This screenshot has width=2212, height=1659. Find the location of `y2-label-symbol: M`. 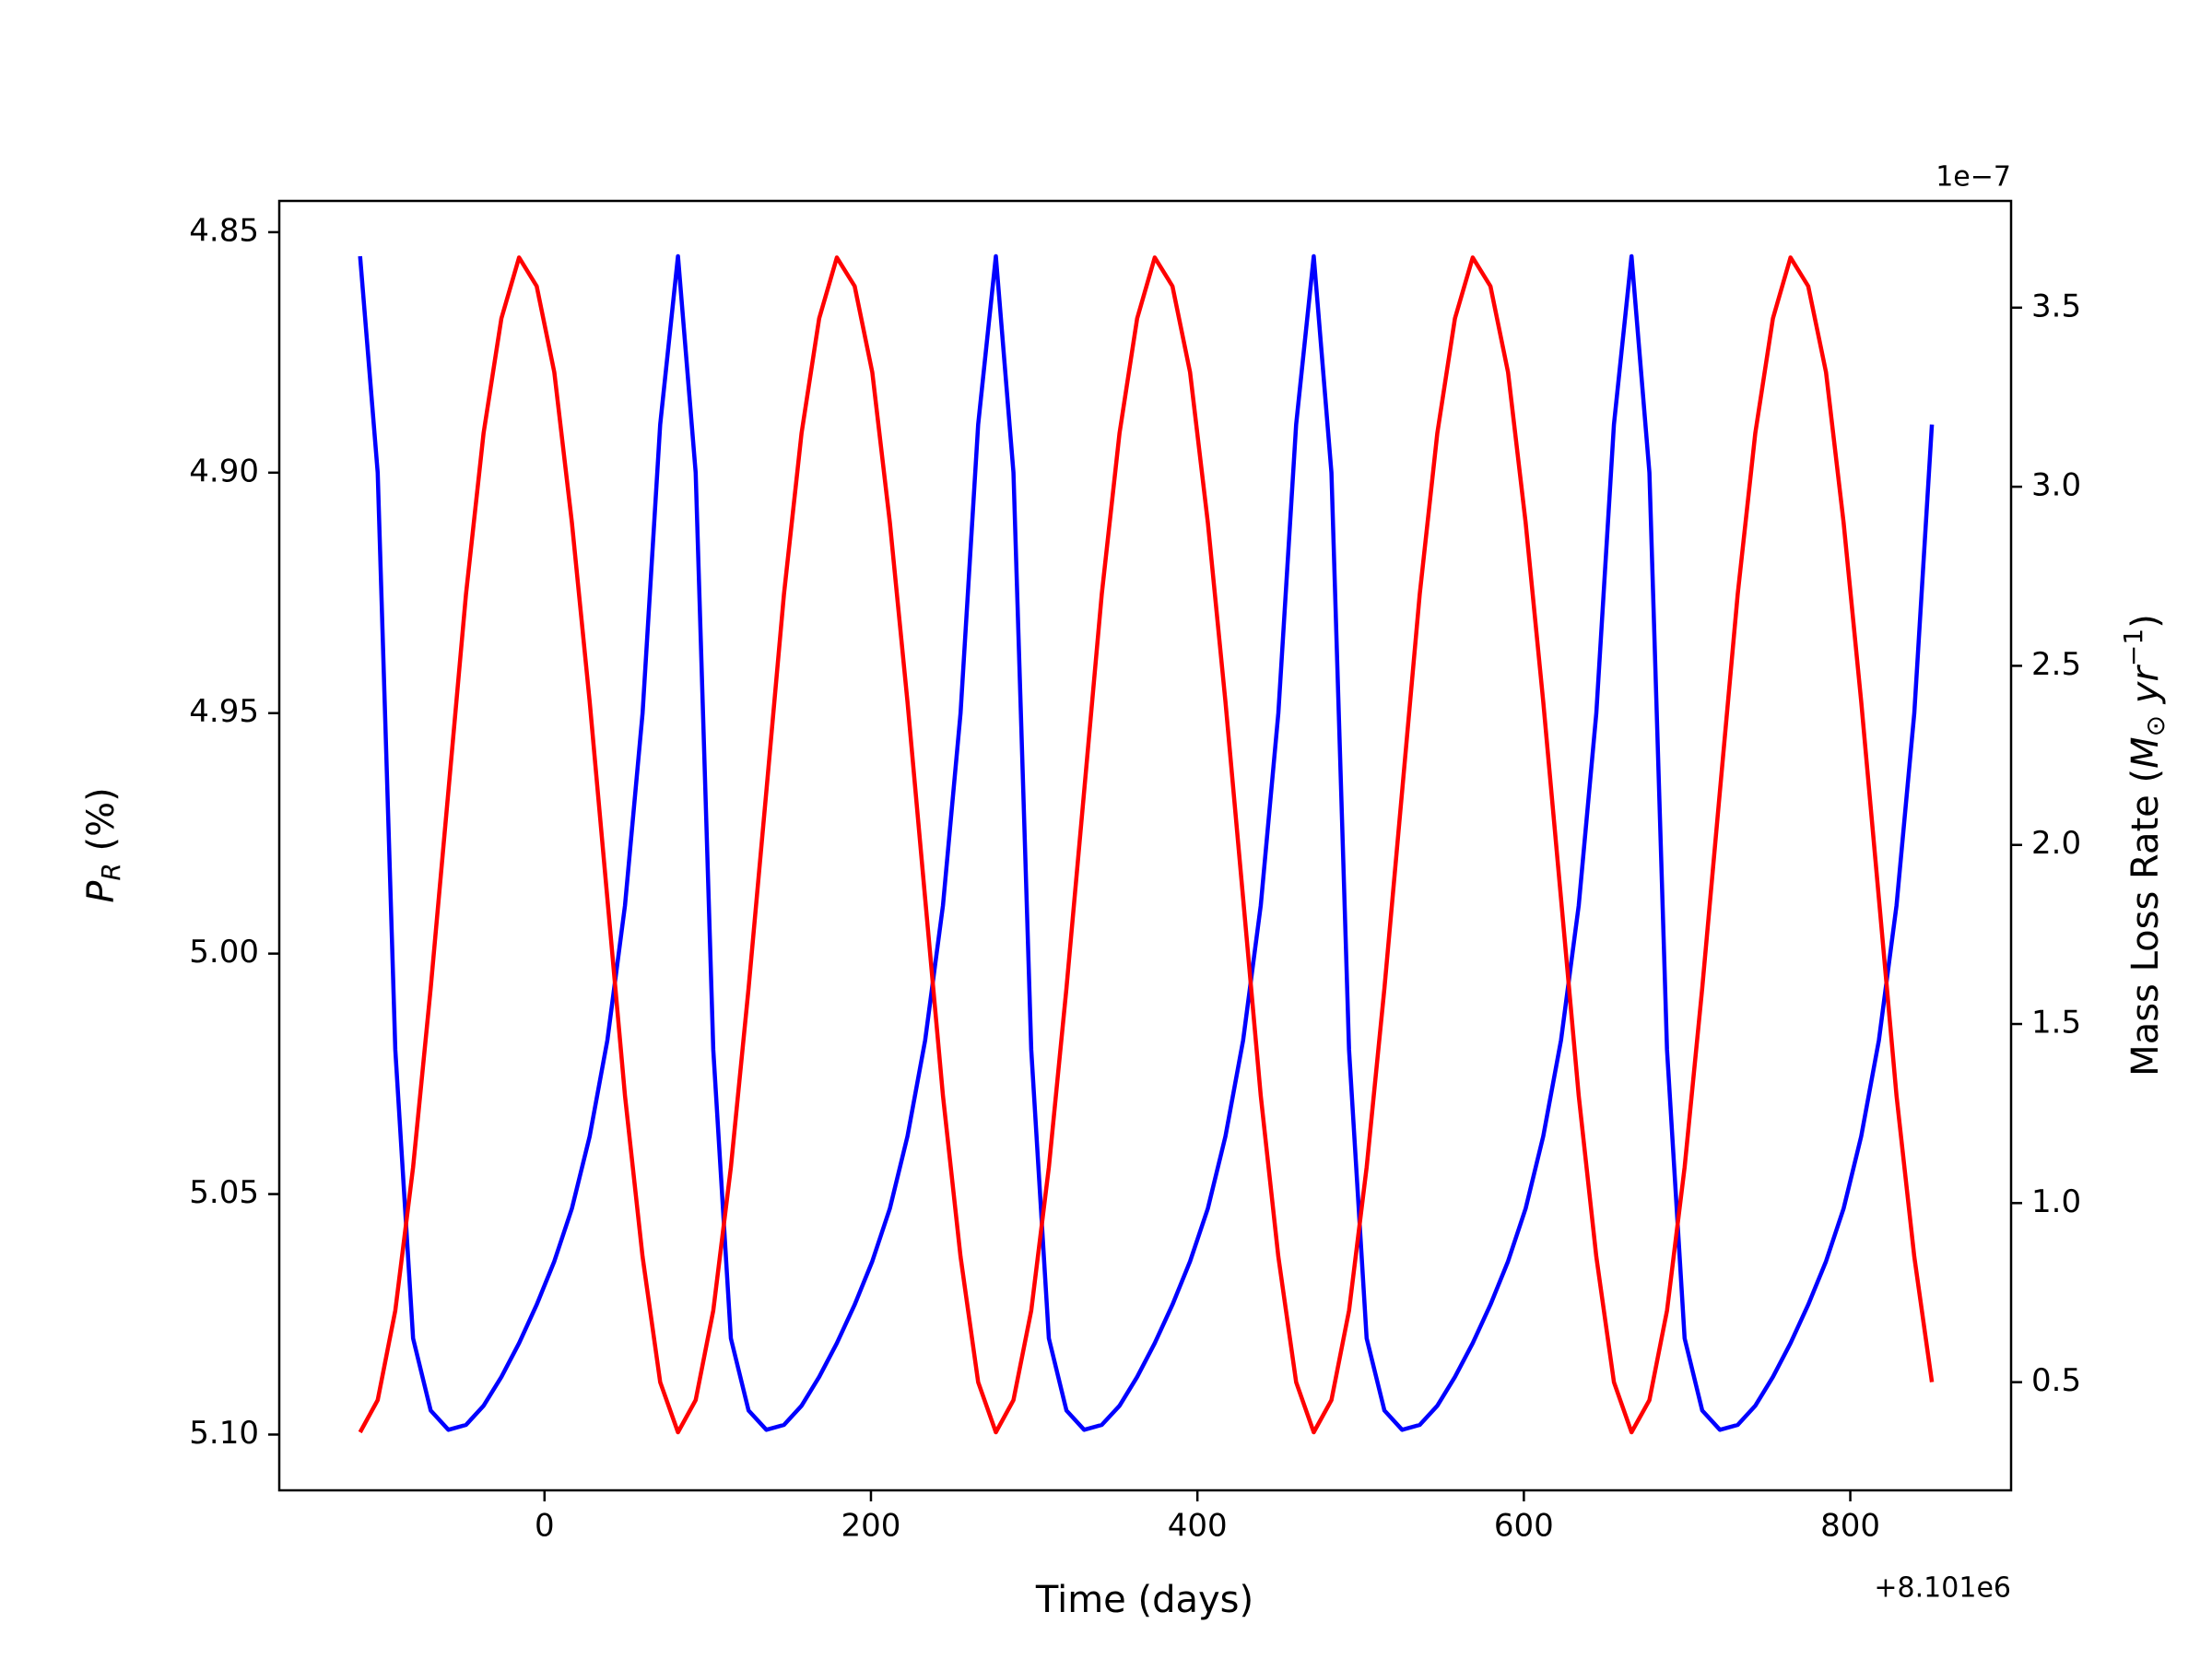

y2-label-symbol: M is located at coordinates (2145, 752).